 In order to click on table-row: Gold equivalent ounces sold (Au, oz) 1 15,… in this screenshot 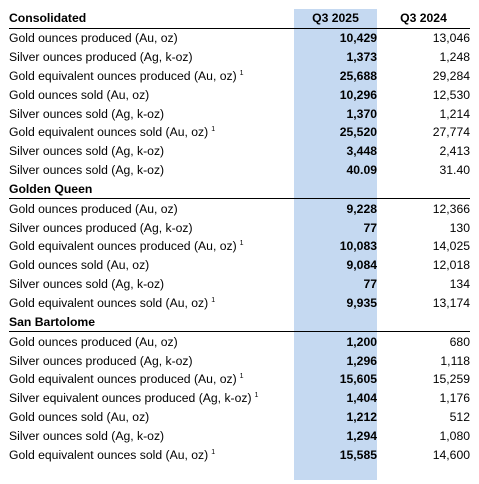, I will do `click(239, 454)`.